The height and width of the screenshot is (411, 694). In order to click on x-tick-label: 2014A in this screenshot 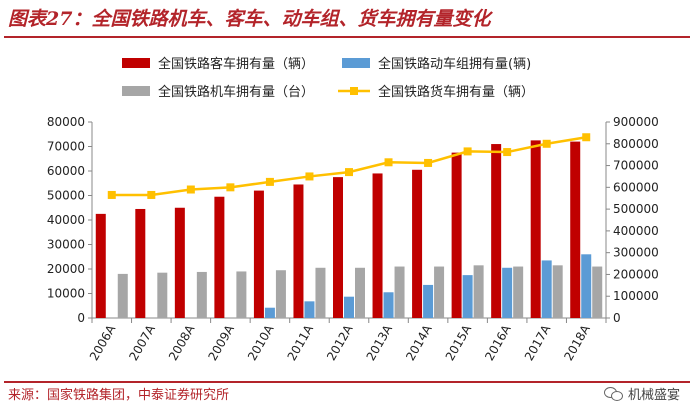, I will do `click(419, 342)`.